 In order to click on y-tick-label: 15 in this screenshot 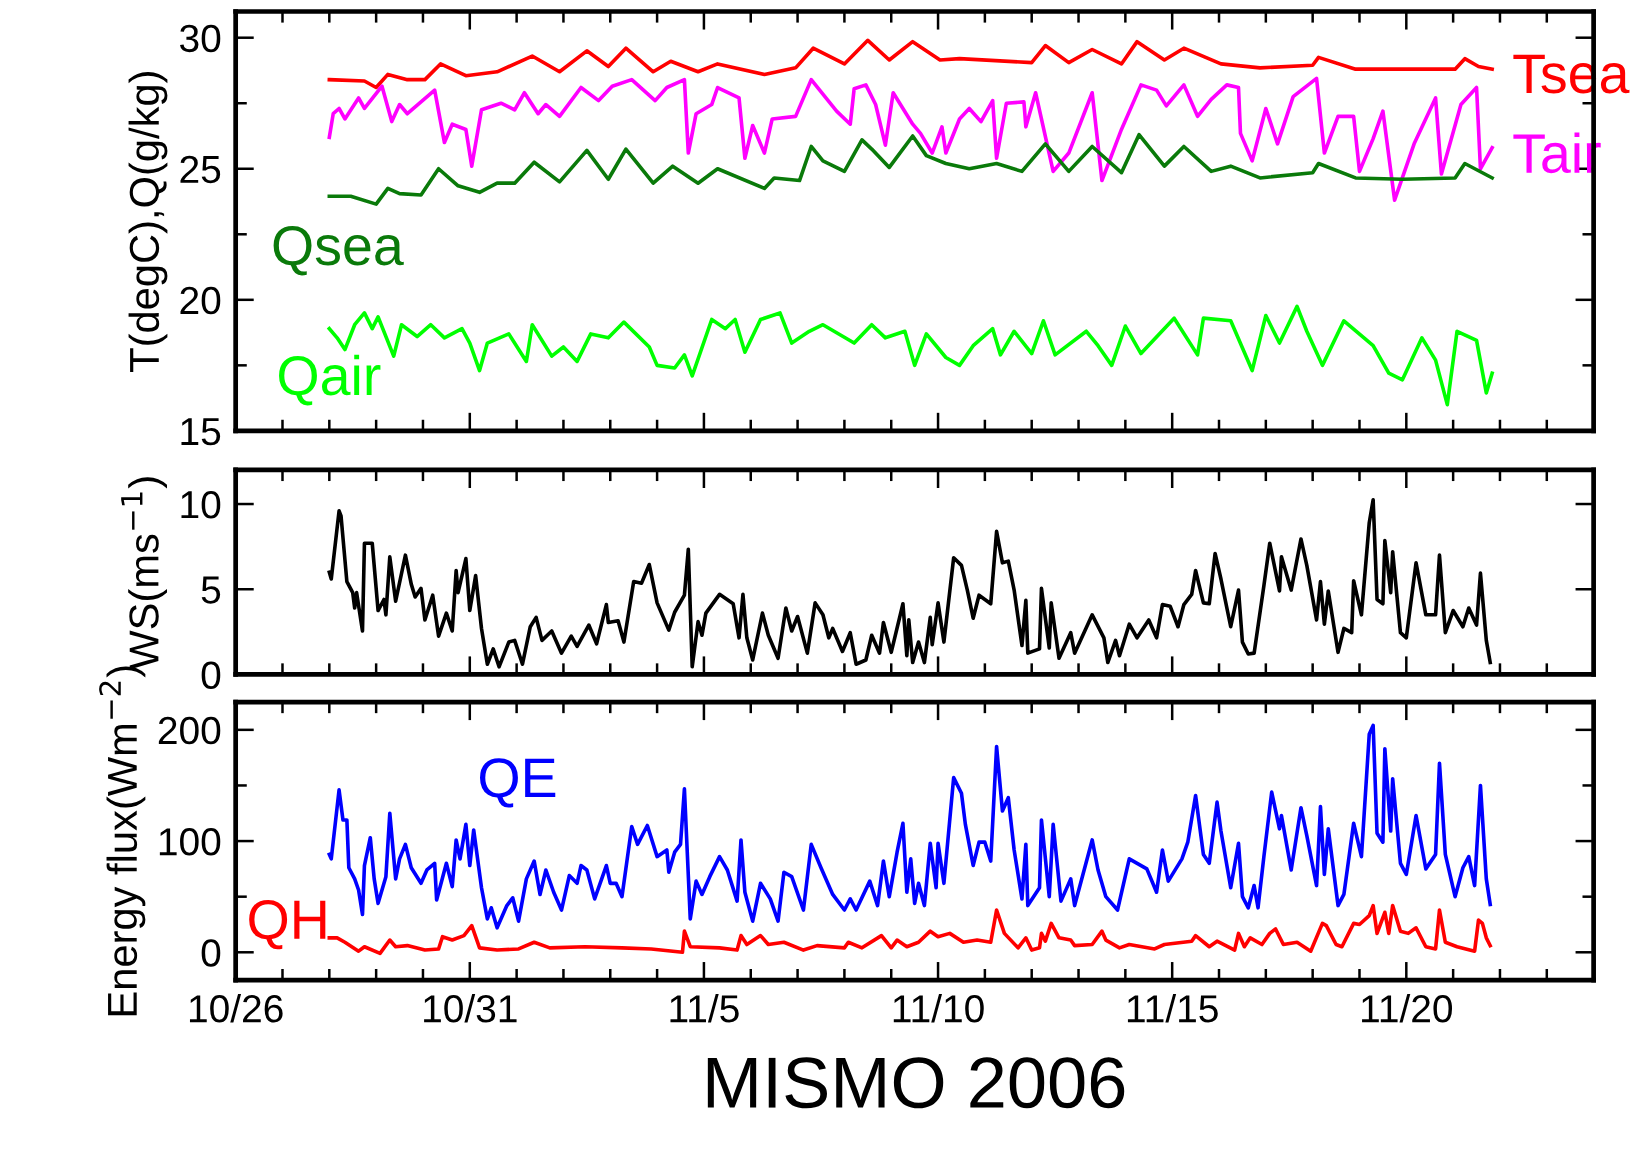, I will do `click(201, 432)`.